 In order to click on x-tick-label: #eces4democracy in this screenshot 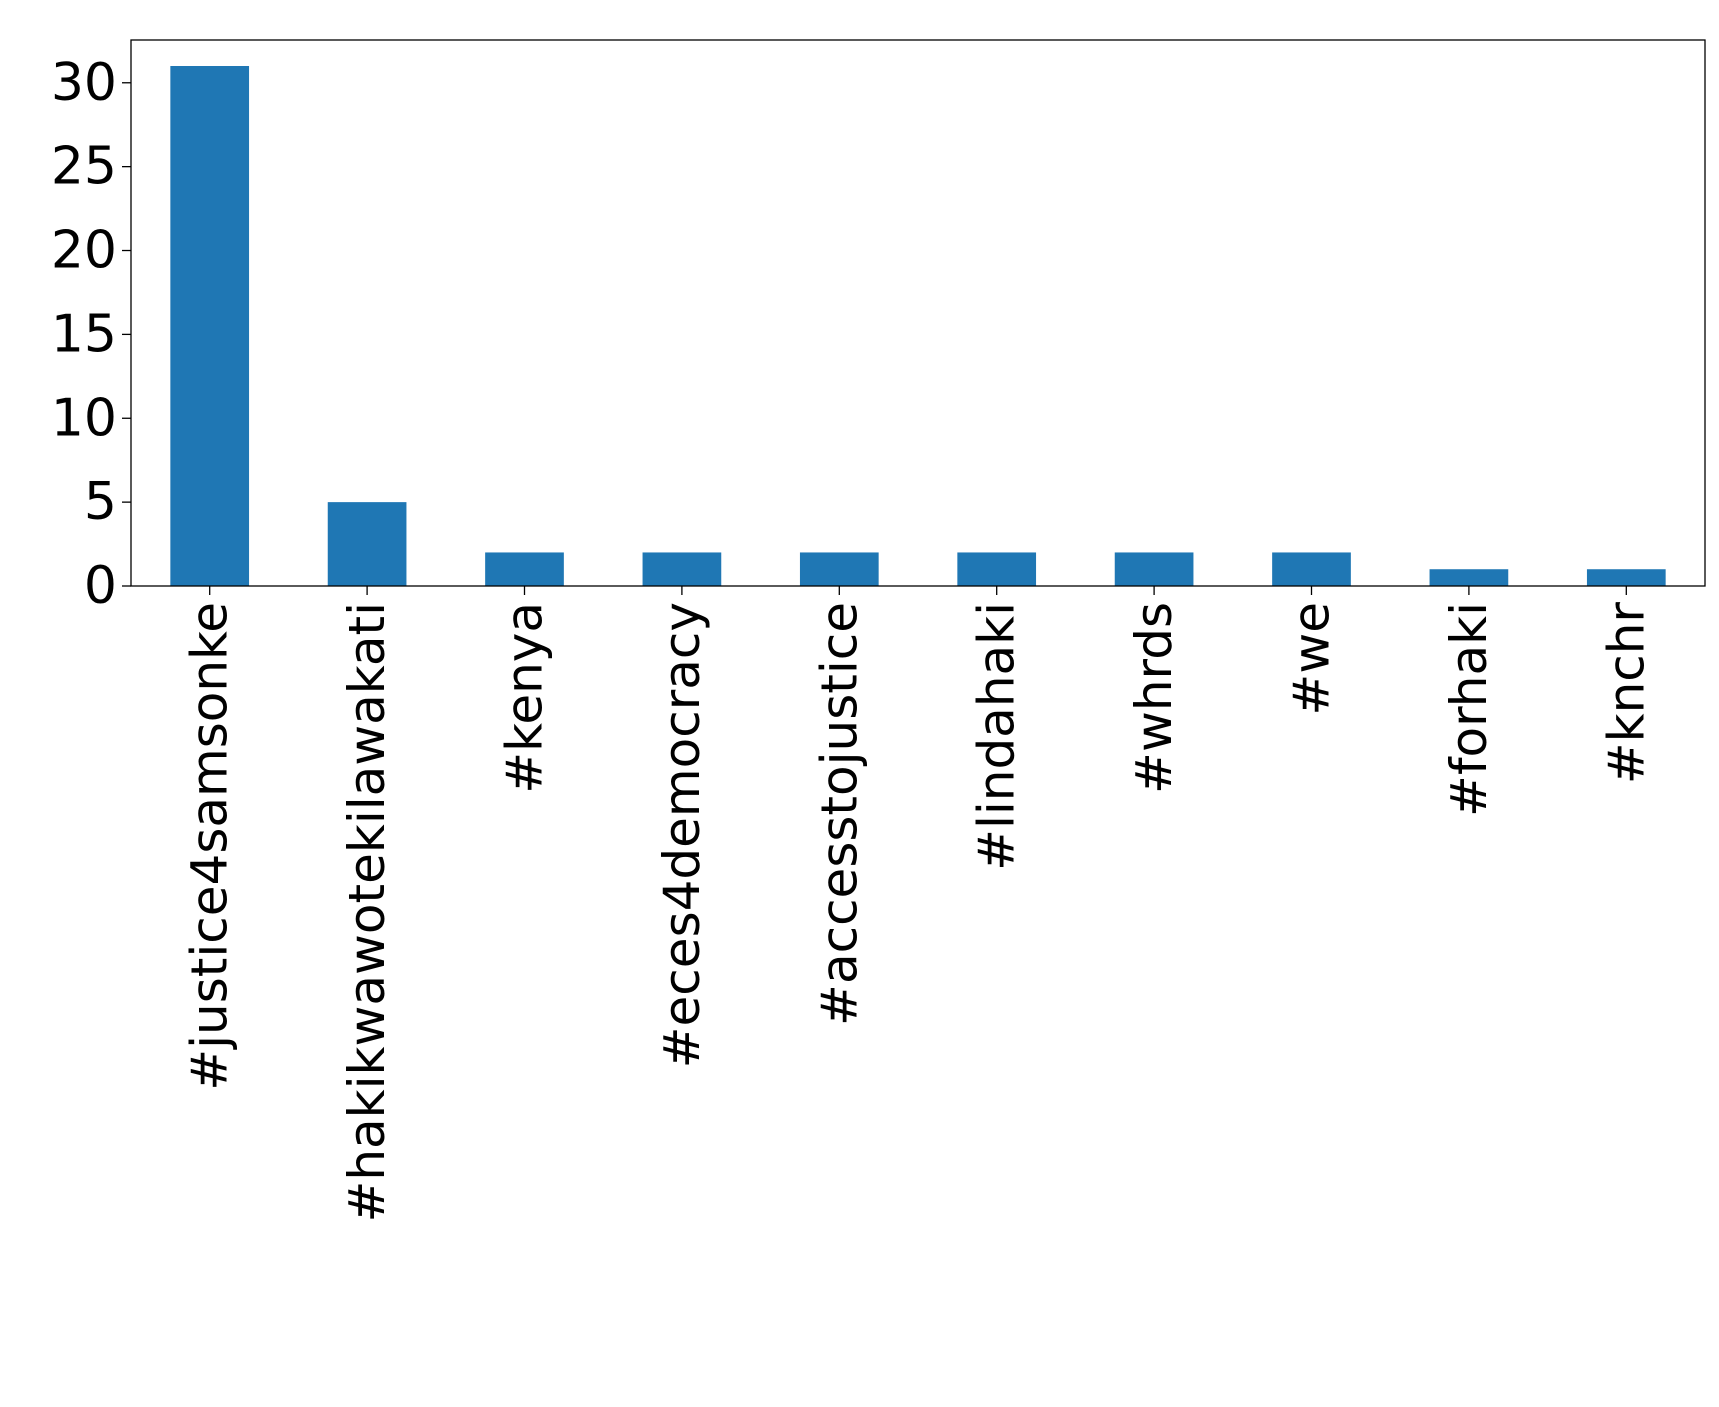, I will do `click(682, 835)`.